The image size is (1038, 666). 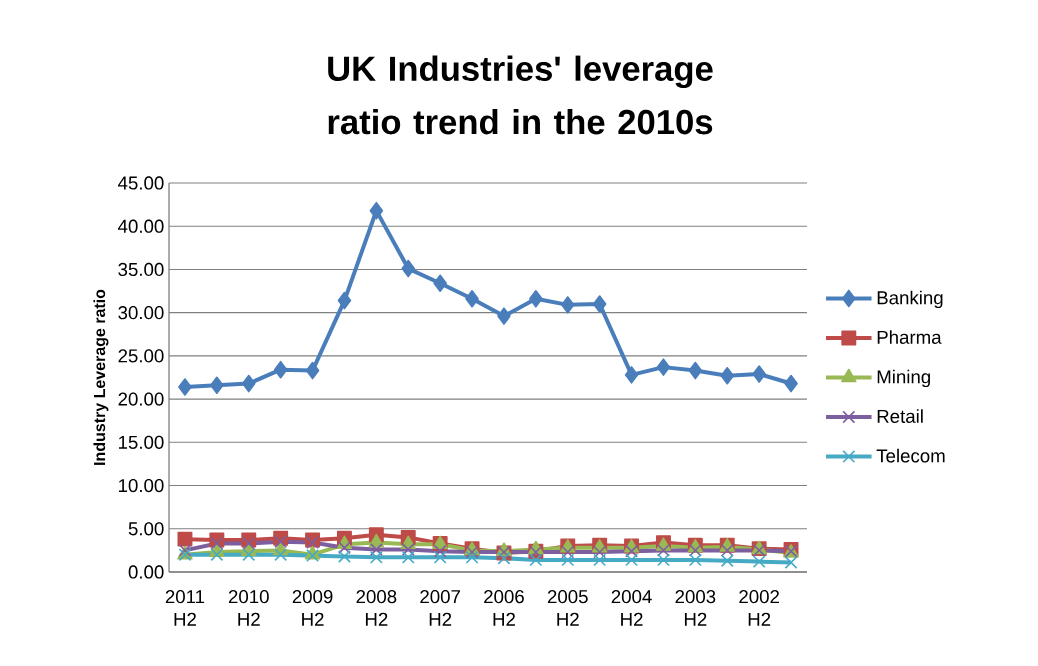 What do you see at coordinates (910, 455) in the screenshot?
I see `legend-label: Telecom` at bounding box center [910, 455].